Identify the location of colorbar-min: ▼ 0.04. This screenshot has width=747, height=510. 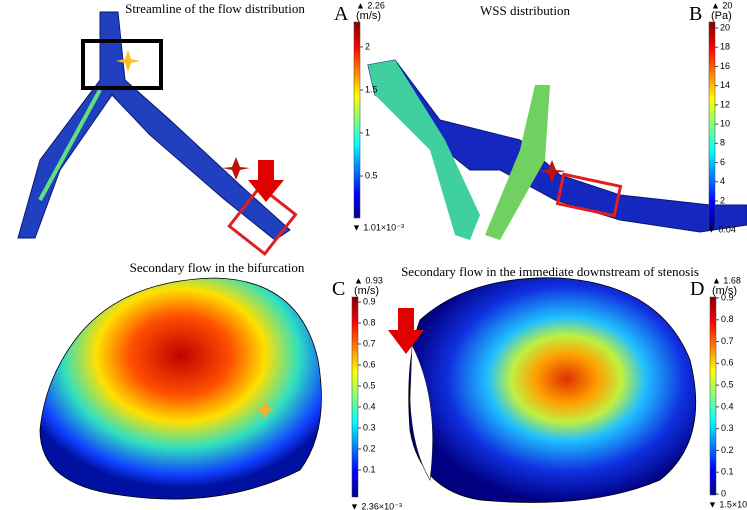
(721, 229).